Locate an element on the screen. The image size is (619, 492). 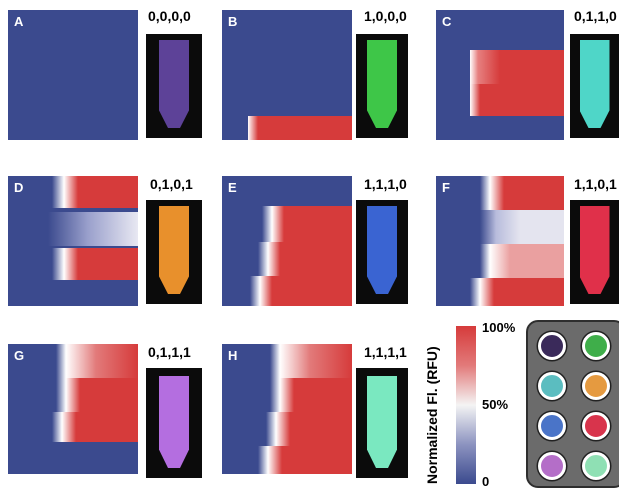
colorbar-tick-max: 100% is located at coordinates (499, 327).